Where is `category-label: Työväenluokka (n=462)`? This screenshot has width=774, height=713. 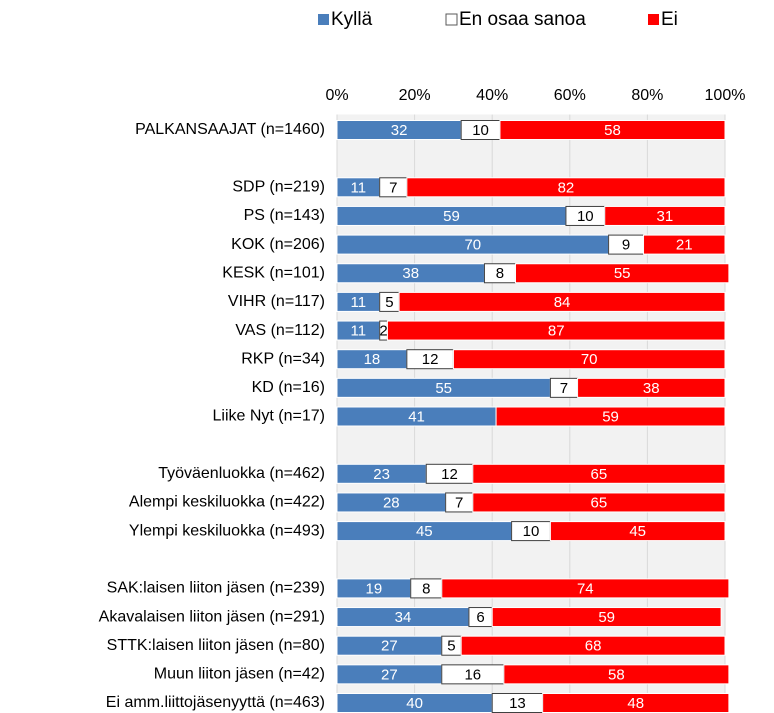 category-label: Työväenluokka (n=462) is located at coordinates (241, 473).